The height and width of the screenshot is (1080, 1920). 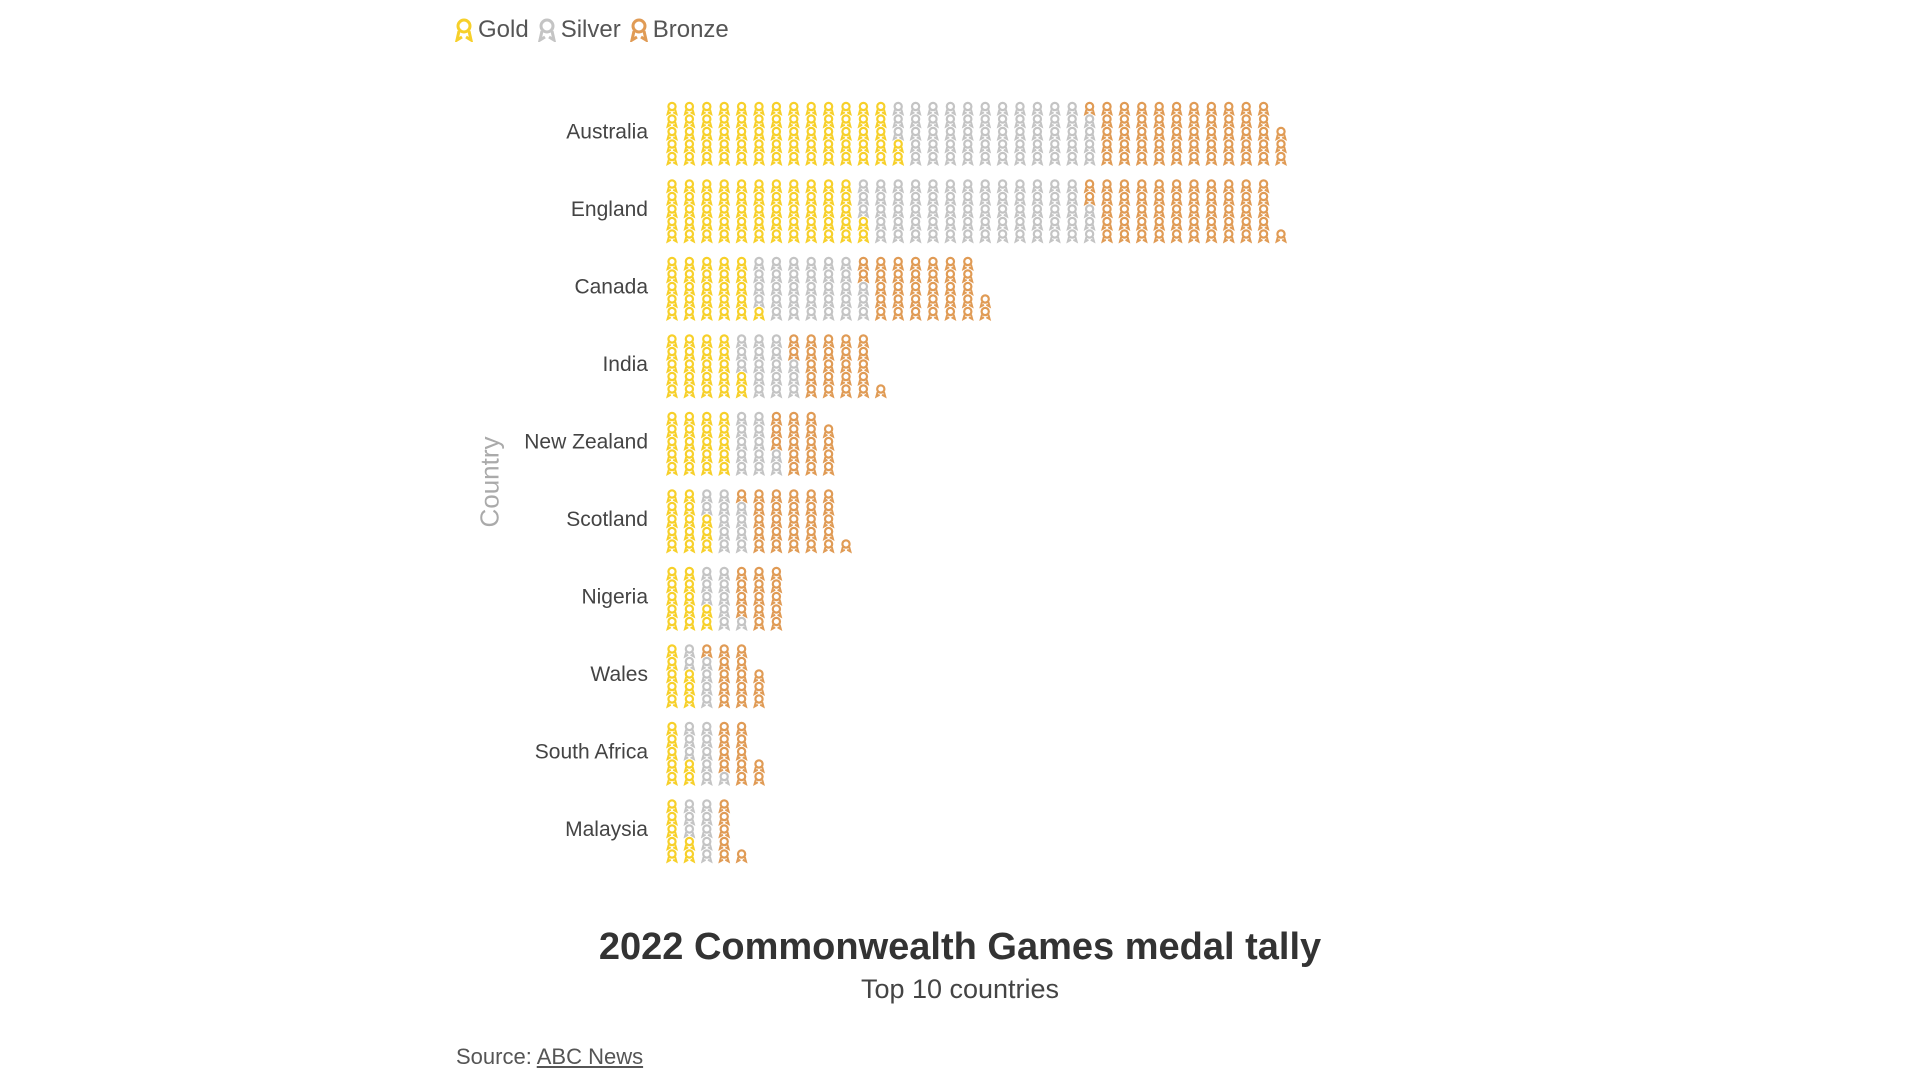 I want to click on legend-item-bronze: Bronze, so click(x=679, y=30).